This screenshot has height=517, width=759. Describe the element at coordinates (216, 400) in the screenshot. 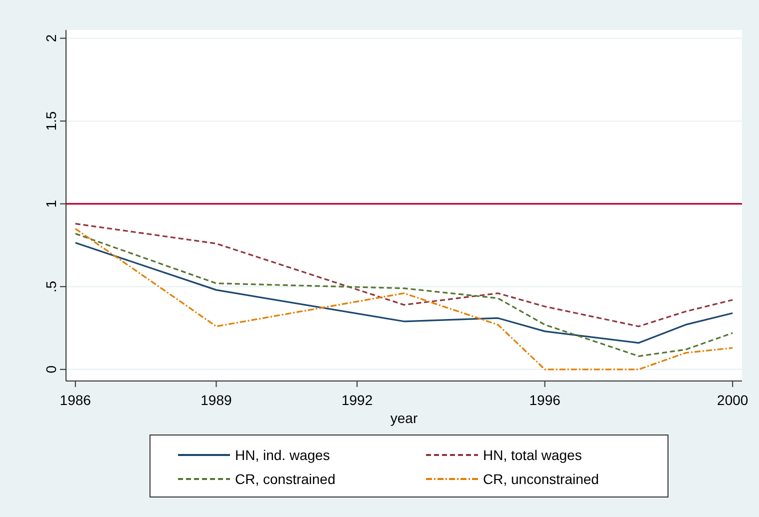

I see `x-tick-label: 1989` at that location.